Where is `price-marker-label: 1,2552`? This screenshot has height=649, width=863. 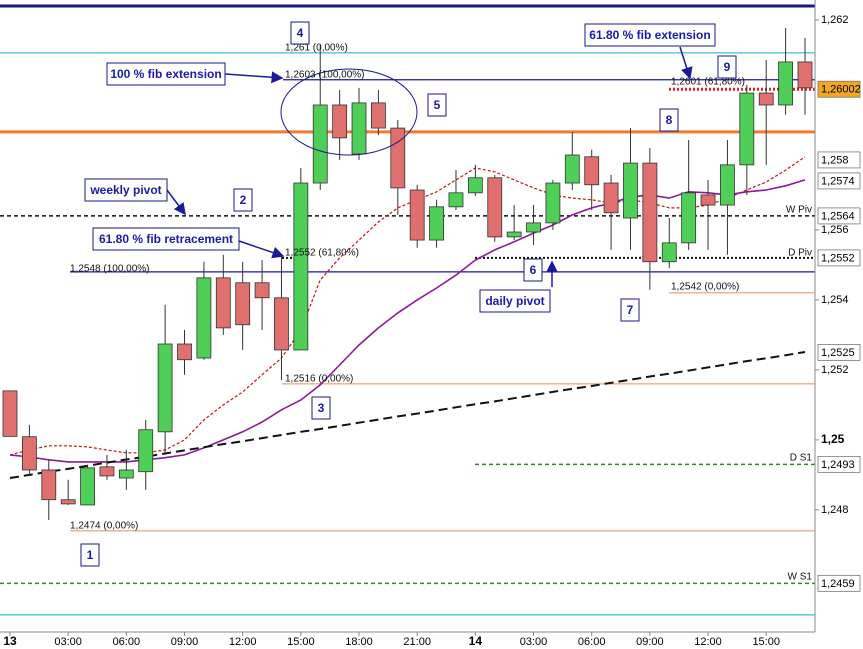 price-marker-label: 1,2552 is located at coordinates (838, 258).